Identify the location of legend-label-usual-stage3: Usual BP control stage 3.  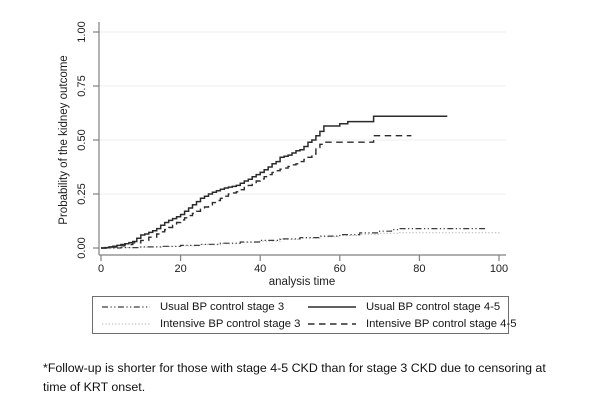
(222, 306).